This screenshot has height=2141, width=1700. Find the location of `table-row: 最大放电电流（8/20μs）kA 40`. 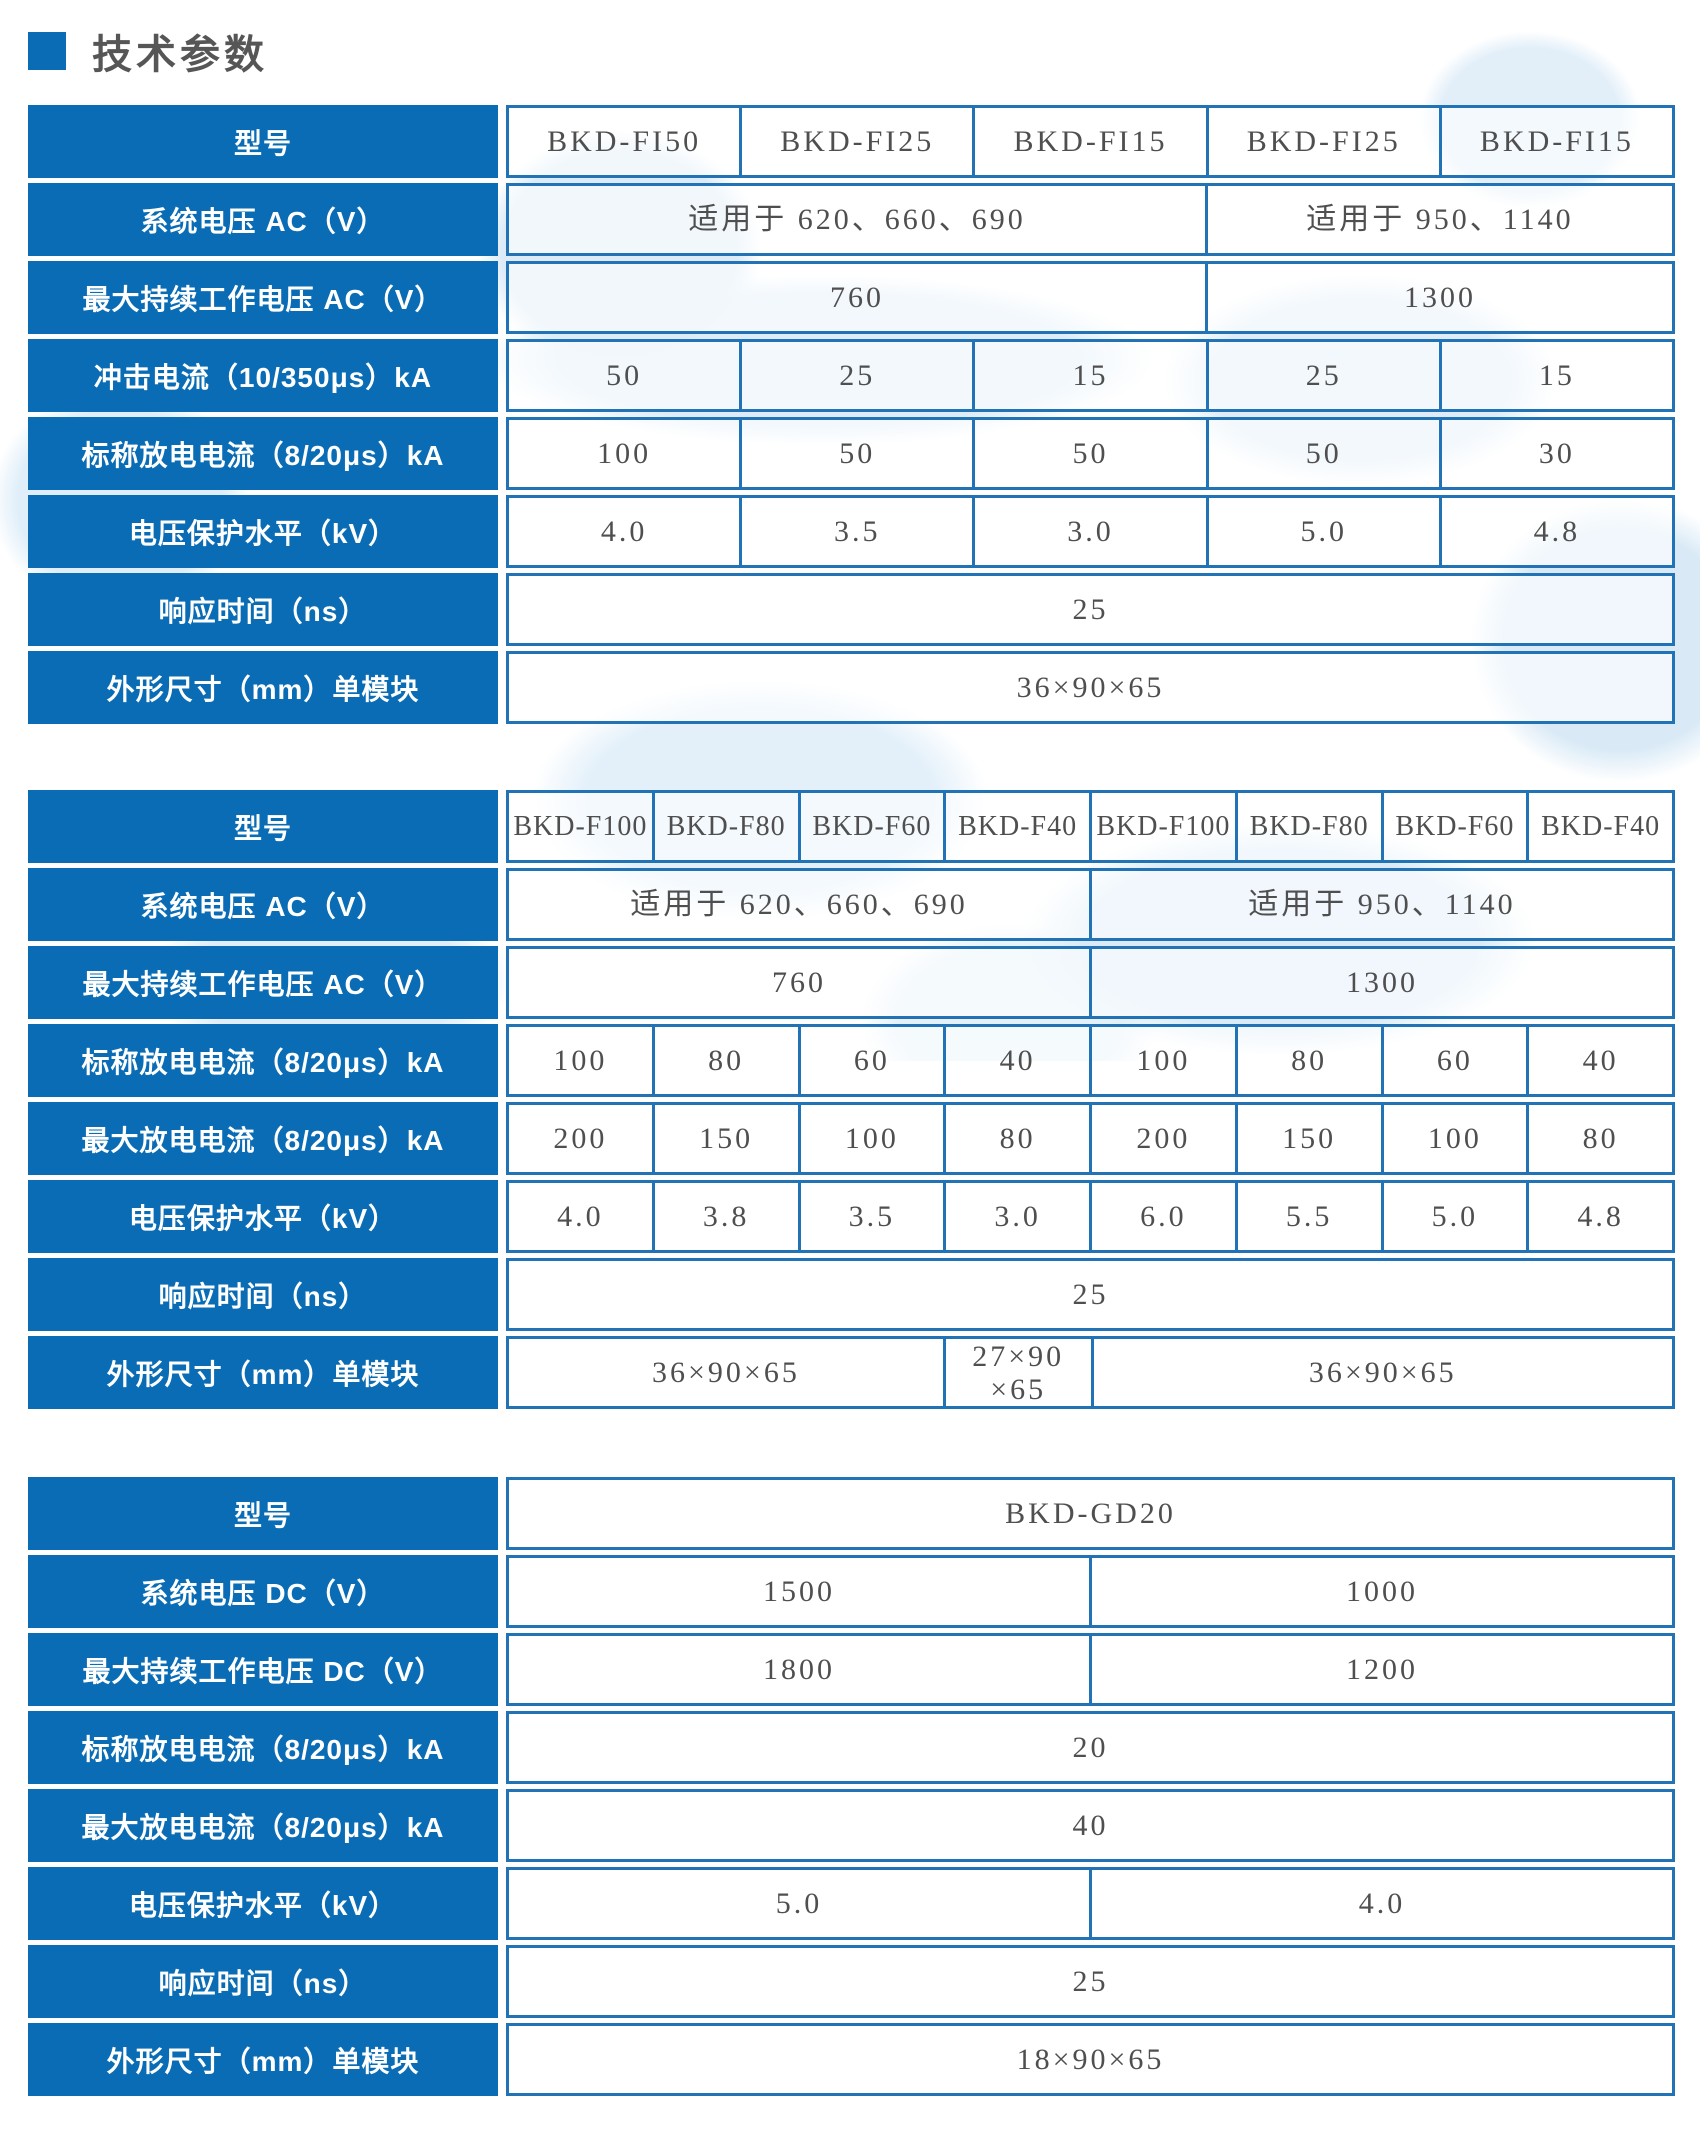

table-row: 最大放电电流（8/20μs）kA 40 is located at coordinates (851, 1825).